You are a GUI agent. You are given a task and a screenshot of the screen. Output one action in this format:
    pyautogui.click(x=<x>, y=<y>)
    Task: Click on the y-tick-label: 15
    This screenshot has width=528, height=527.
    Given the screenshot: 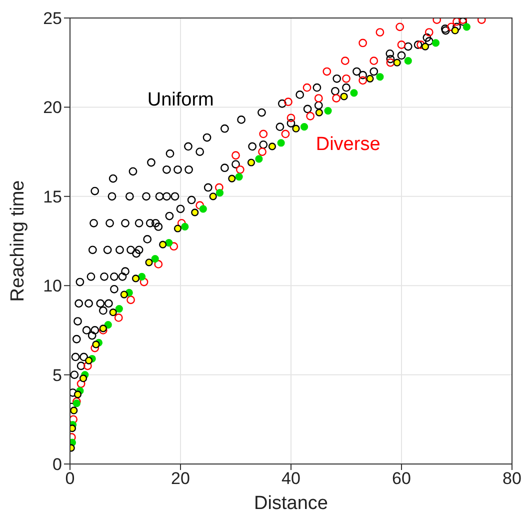 What is the action you would take?
    pyautogui.click(x=52, y=196)
    